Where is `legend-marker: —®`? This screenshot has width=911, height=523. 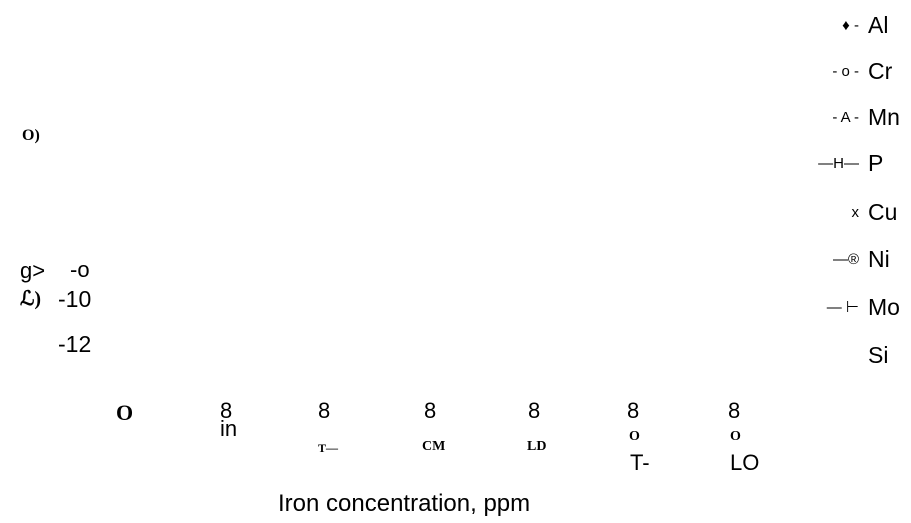
legend-marker: —® is located at coordinates (845, 259).